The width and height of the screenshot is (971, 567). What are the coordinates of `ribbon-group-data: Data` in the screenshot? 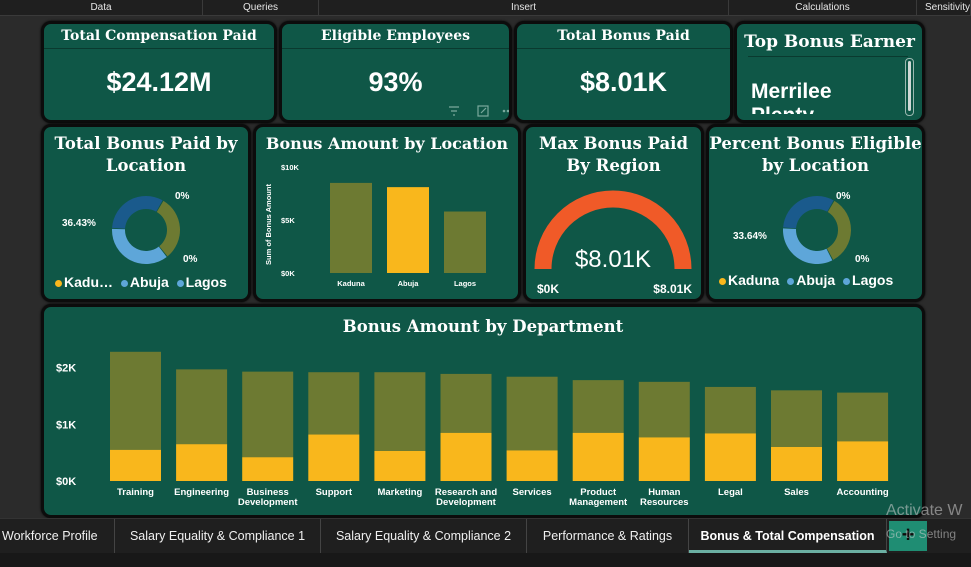 It's located at (101, 8).